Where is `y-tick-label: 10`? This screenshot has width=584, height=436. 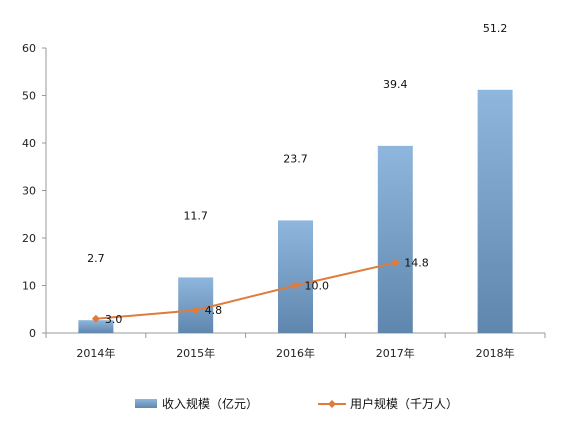
y-tick-label: 10 is located at coordinates (29, 286).